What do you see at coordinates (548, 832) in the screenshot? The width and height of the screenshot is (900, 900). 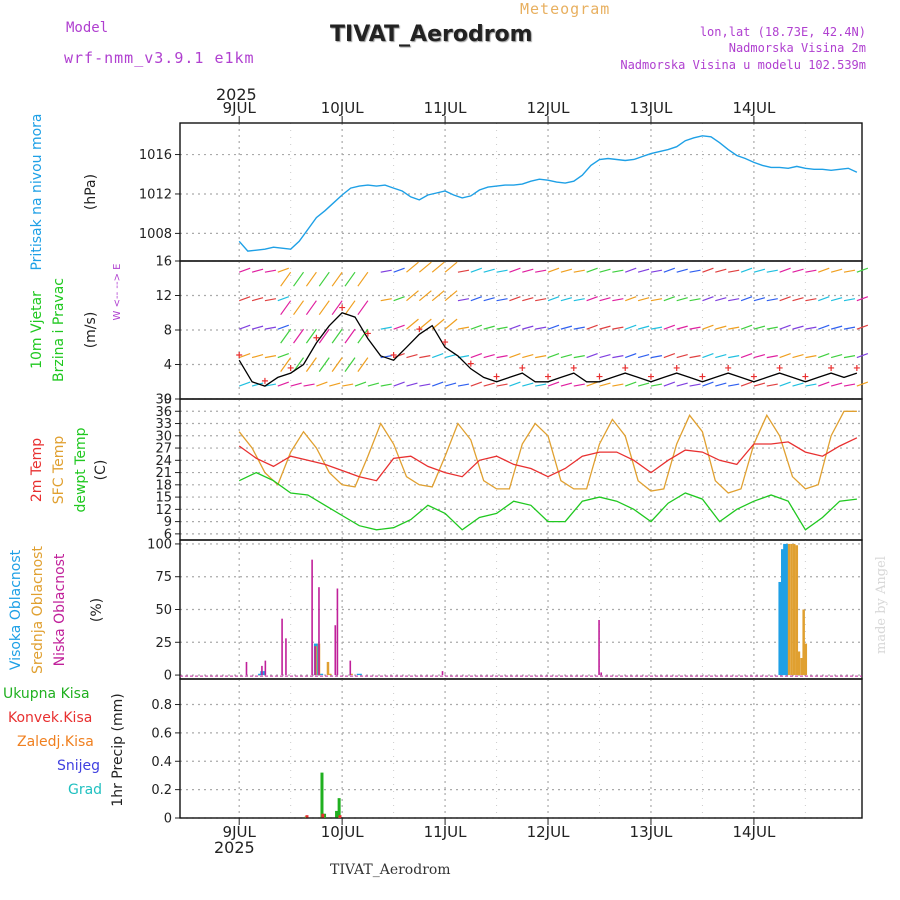 I see `x-tick-label-bottom: 12JUL` at bounding box center [548, 832].